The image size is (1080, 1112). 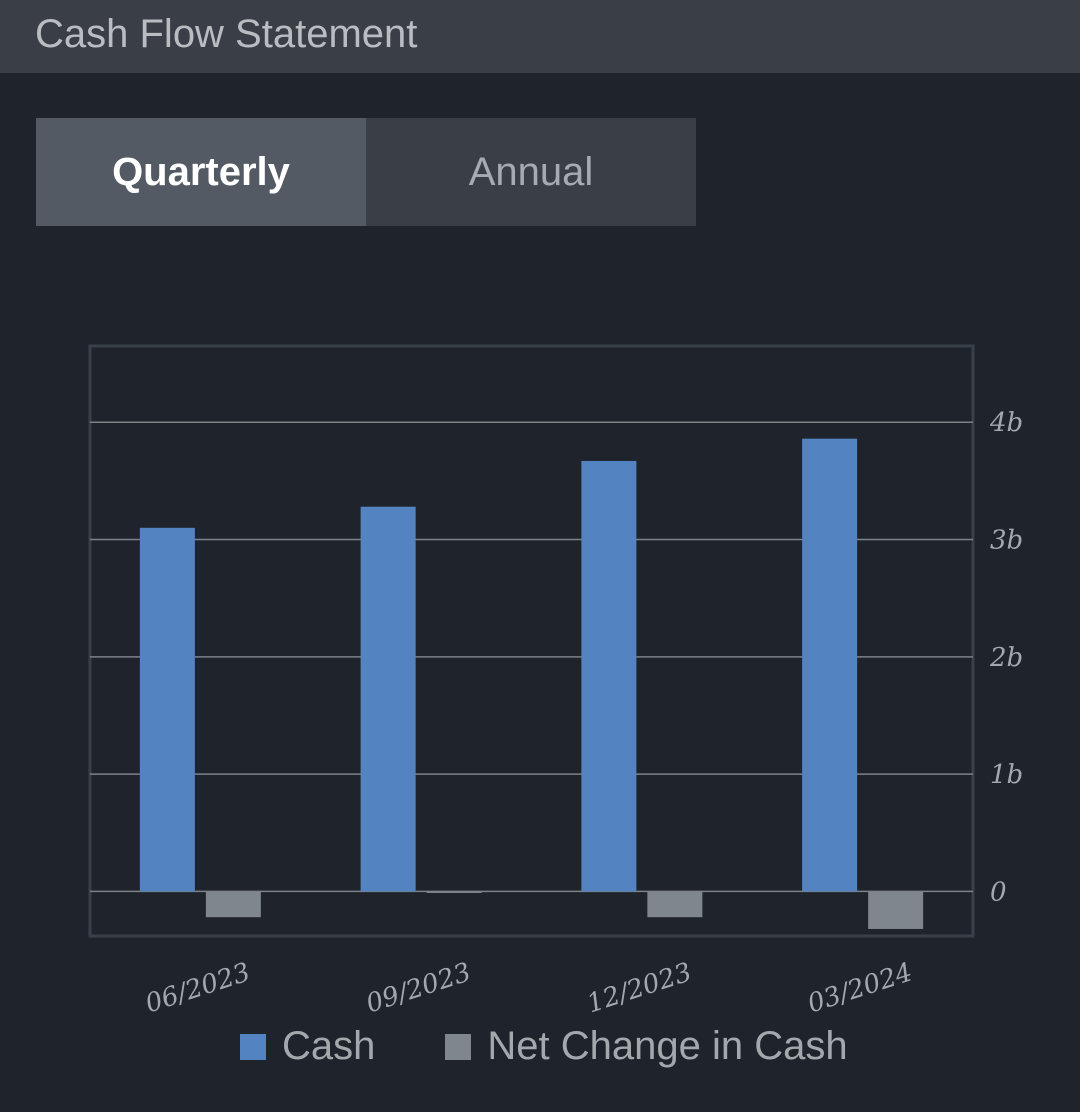 I want to click on period-tabs: Quarterly Annual, so click(x=366, y=172).